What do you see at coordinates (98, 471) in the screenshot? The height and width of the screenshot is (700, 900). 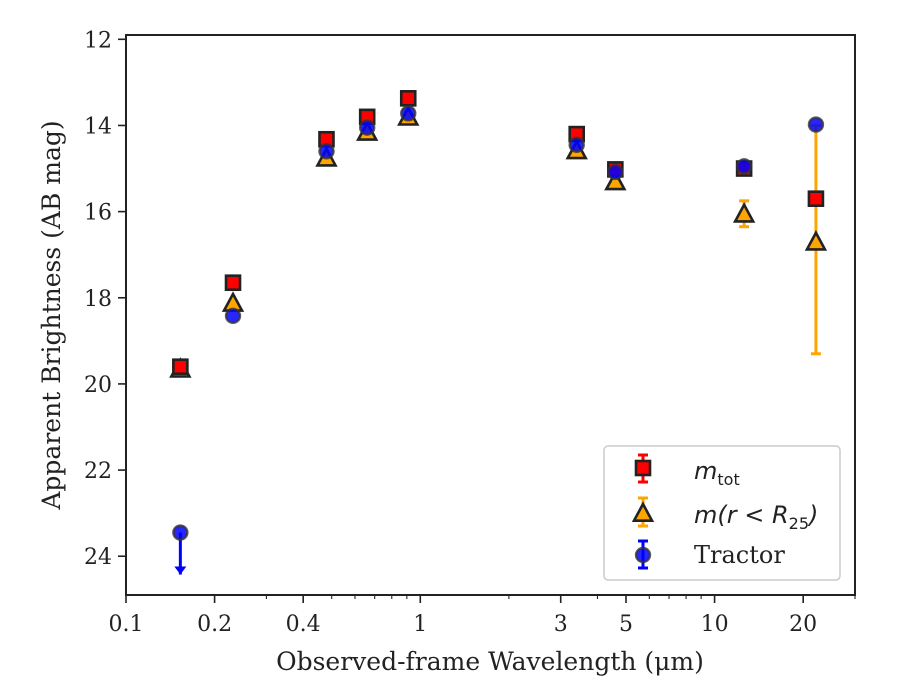 I see `y-tick-label: 22` at bounding box center [98, 471].